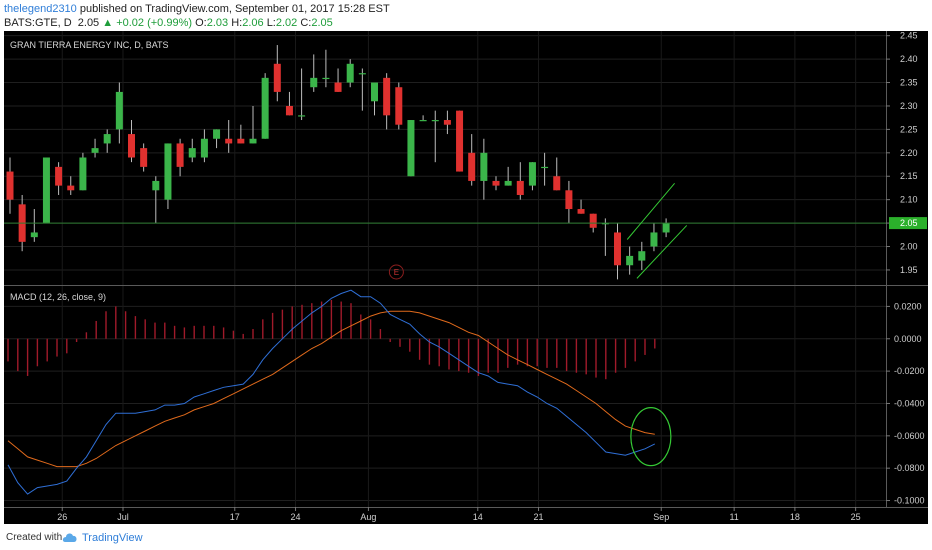 This screenshot has height=550, width=932. Describe the element at coordinates (38, 23) in the screenshot. I see `symbol-label: BATS:GTE, D` at that location.